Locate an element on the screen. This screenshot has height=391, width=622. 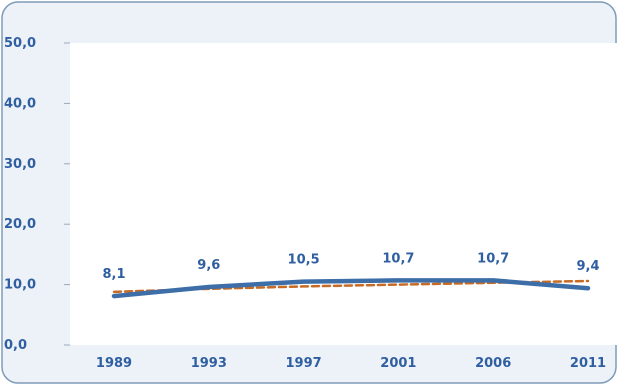
data-label: 9,6 is located at coordinates (208, 265).